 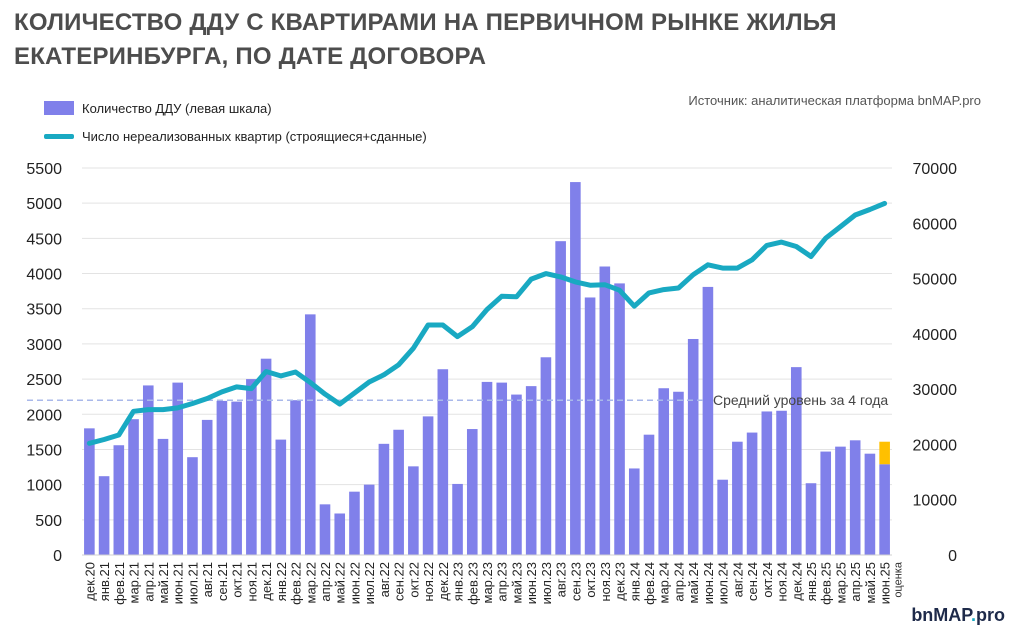 I want to click on y-left-tick-label: 2500, so click(x=44, y=380).